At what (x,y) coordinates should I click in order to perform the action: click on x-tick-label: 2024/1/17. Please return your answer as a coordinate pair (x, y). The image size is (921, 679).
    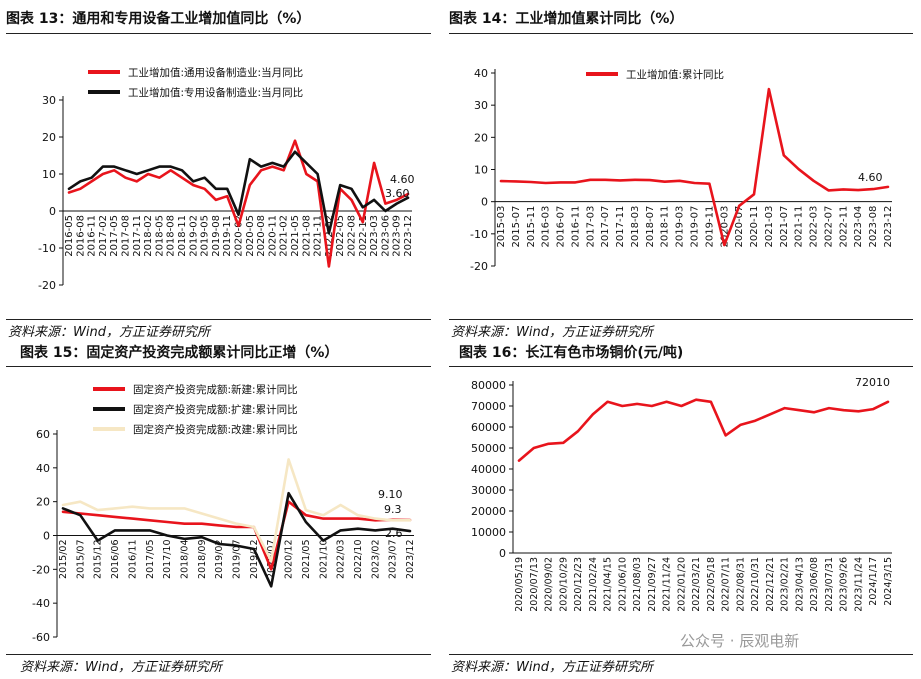
    Looking at the image, I should click on (873, 581).